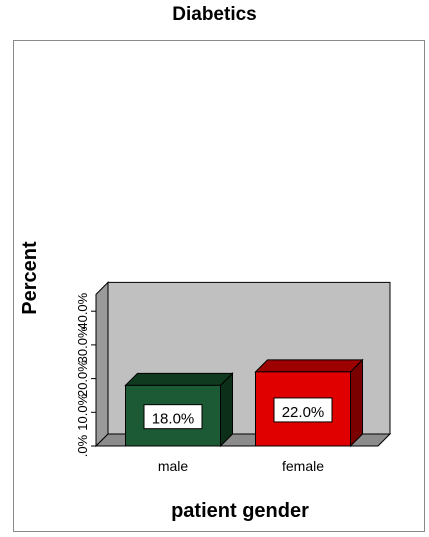 This screenshot has height=537, width=429. I want to click on y-tick-label: 30.0%, so click(82, 344).